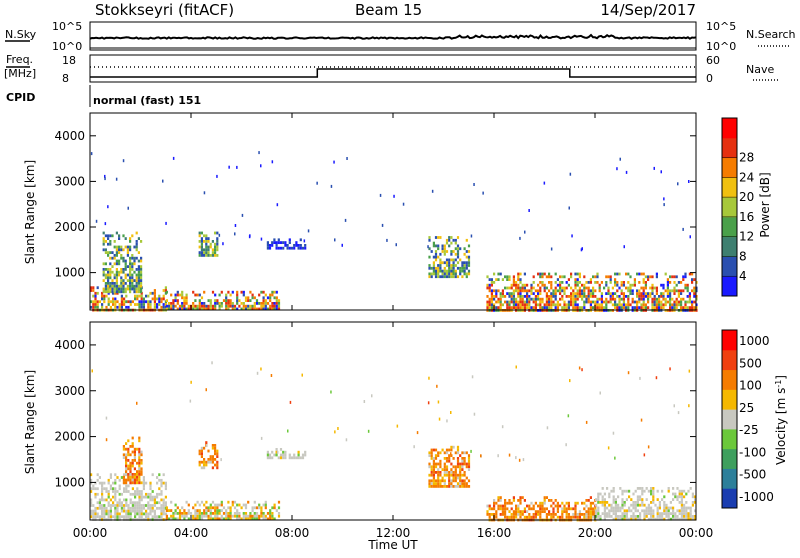  I want to click on colorbar-swatch, so click(729, 498).